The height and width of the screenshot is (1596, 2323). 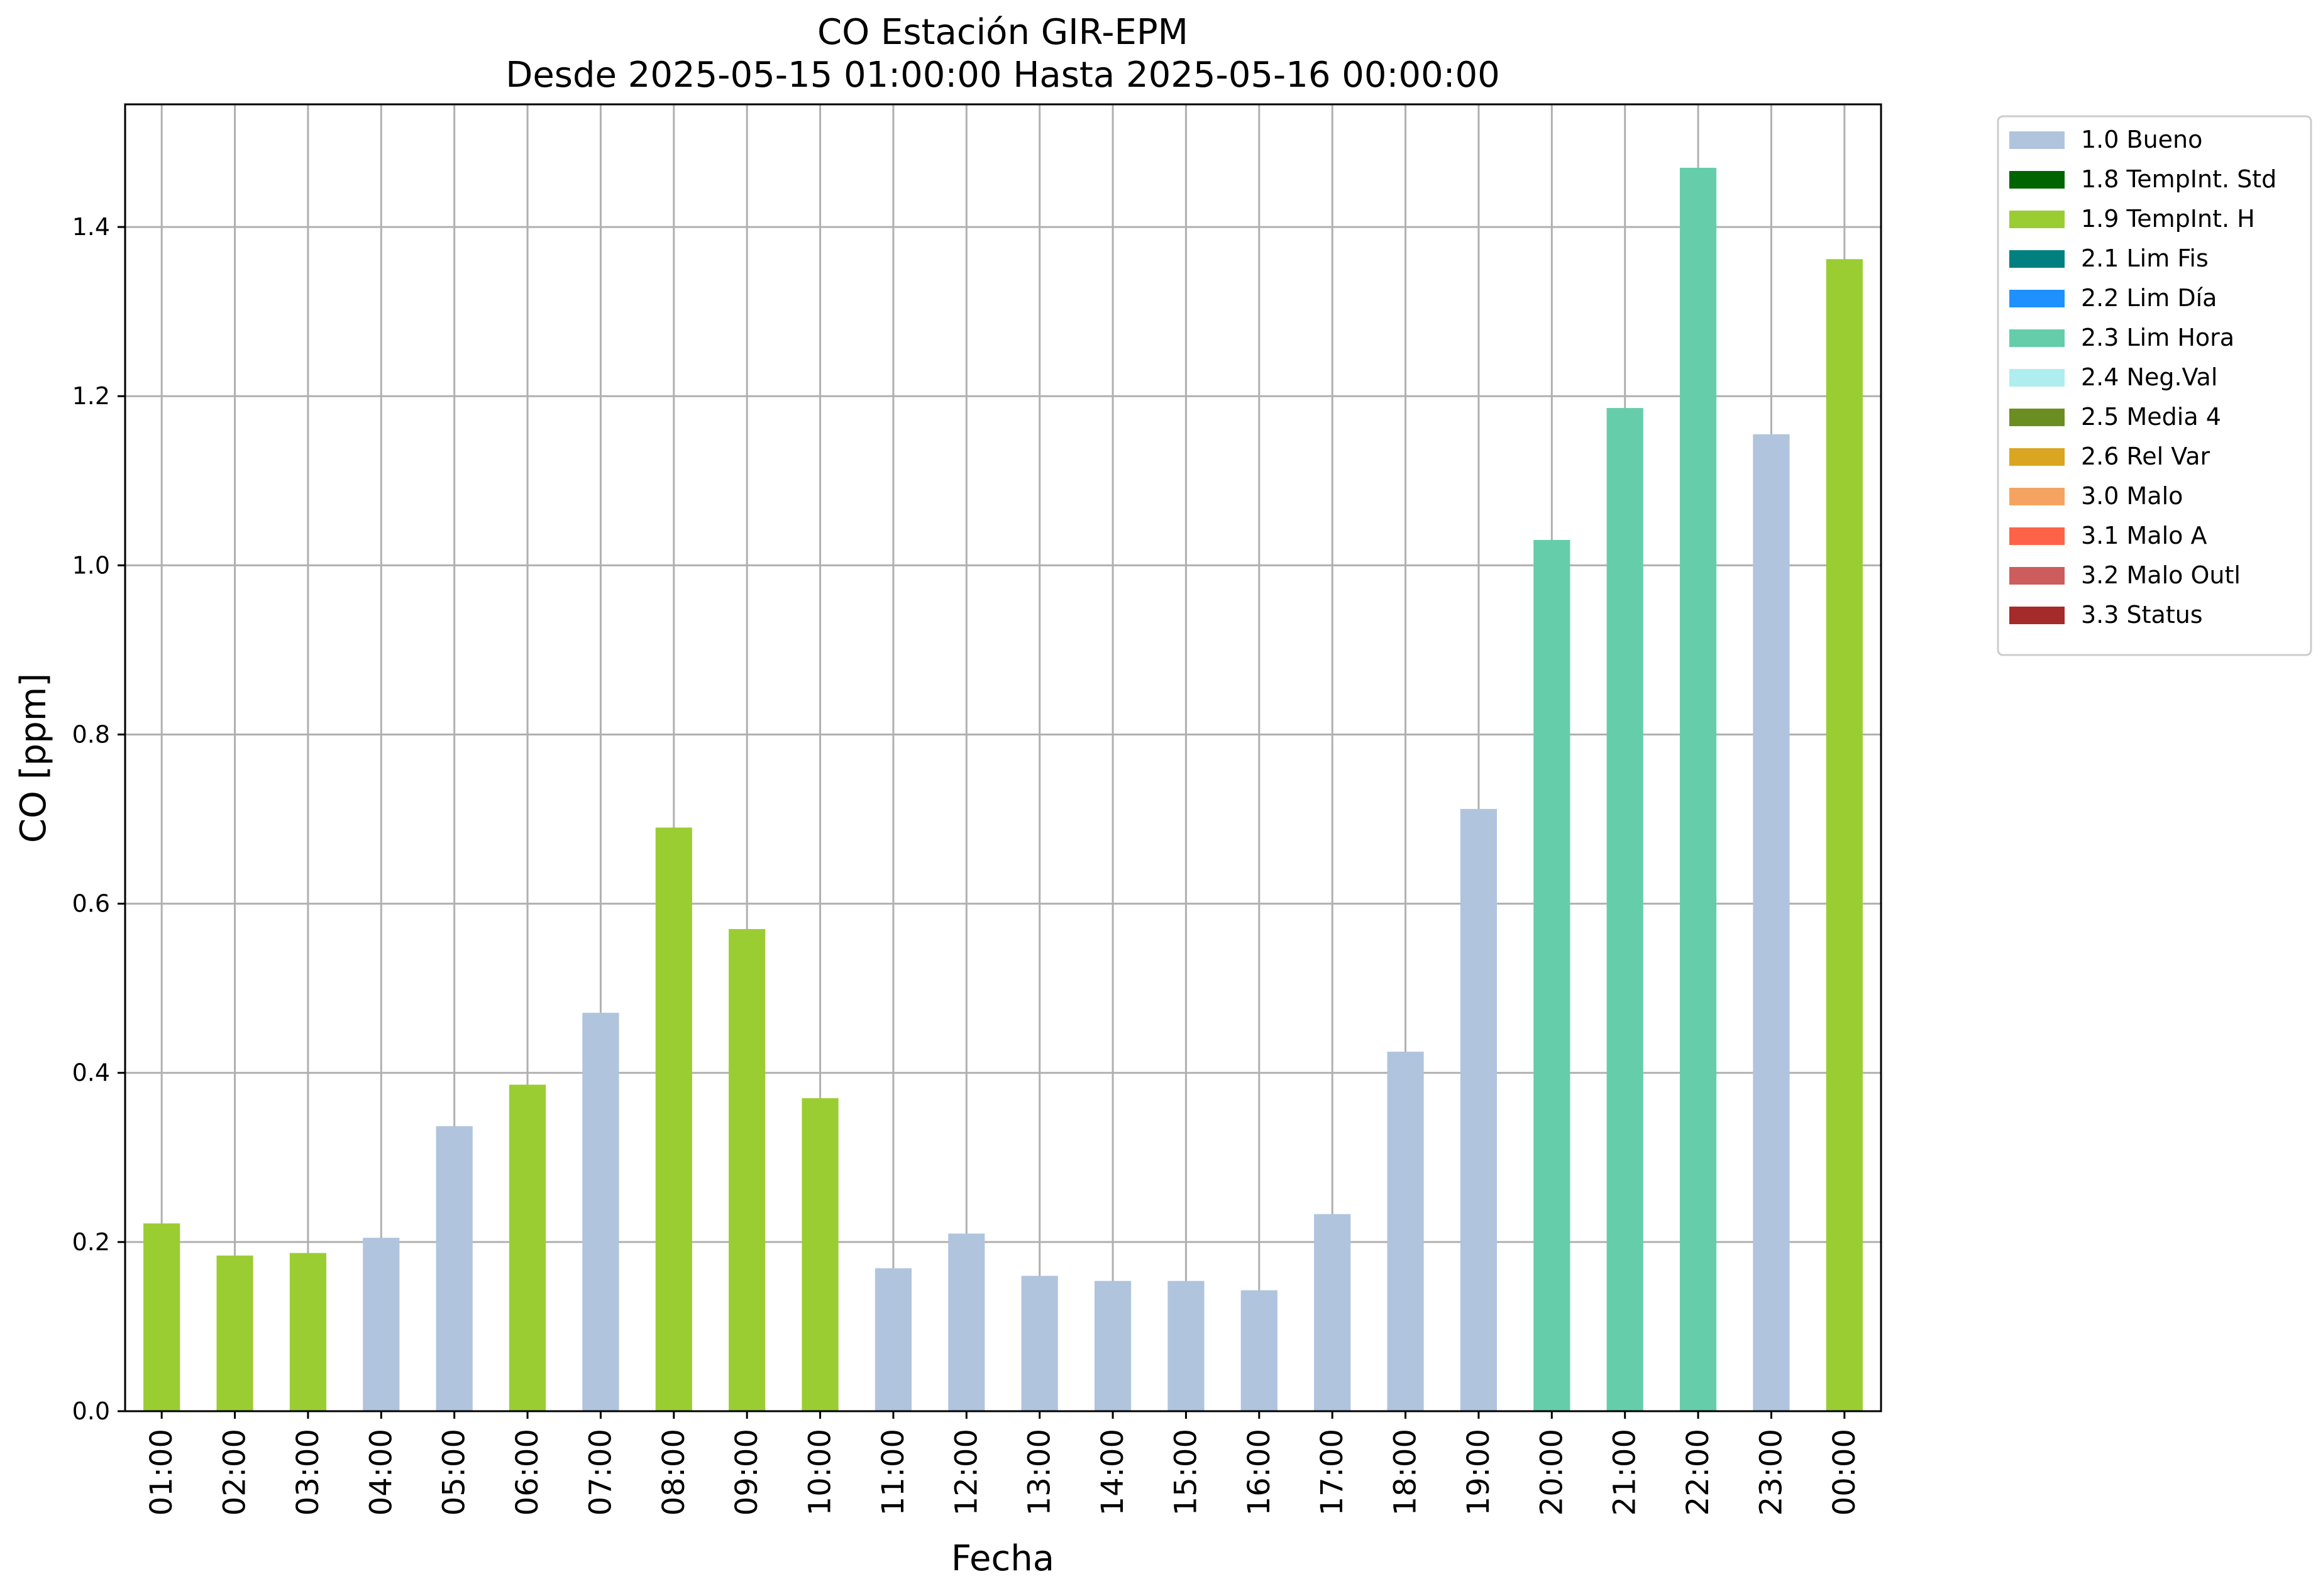 What do you see at coordinates (454, 1472) in the screenshot?
I see `x-tick-label: 05:00` at bounding box center [454, 1472].